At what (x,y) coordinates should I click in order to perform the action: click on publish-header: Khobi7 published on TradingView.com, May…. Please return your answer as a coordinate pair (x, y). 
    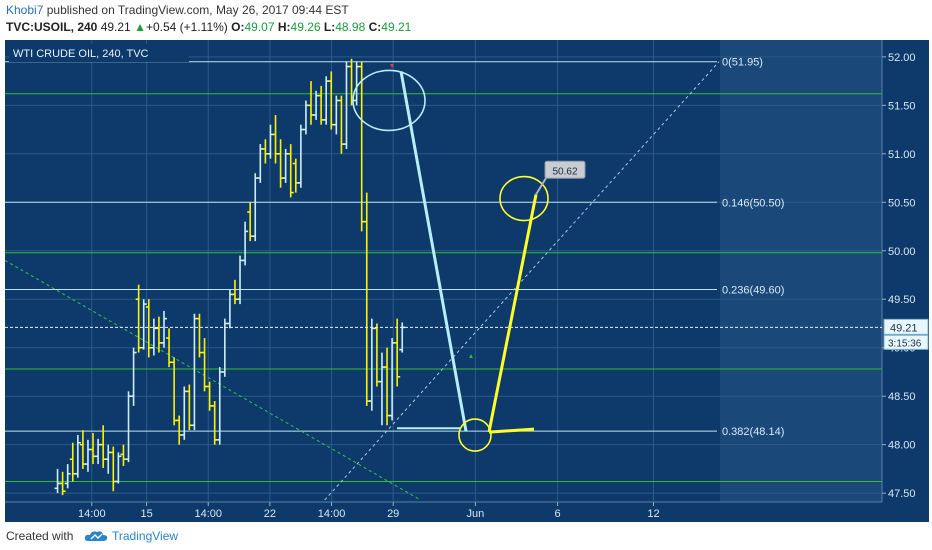
    Looking at the image, I should click on (466, 19).